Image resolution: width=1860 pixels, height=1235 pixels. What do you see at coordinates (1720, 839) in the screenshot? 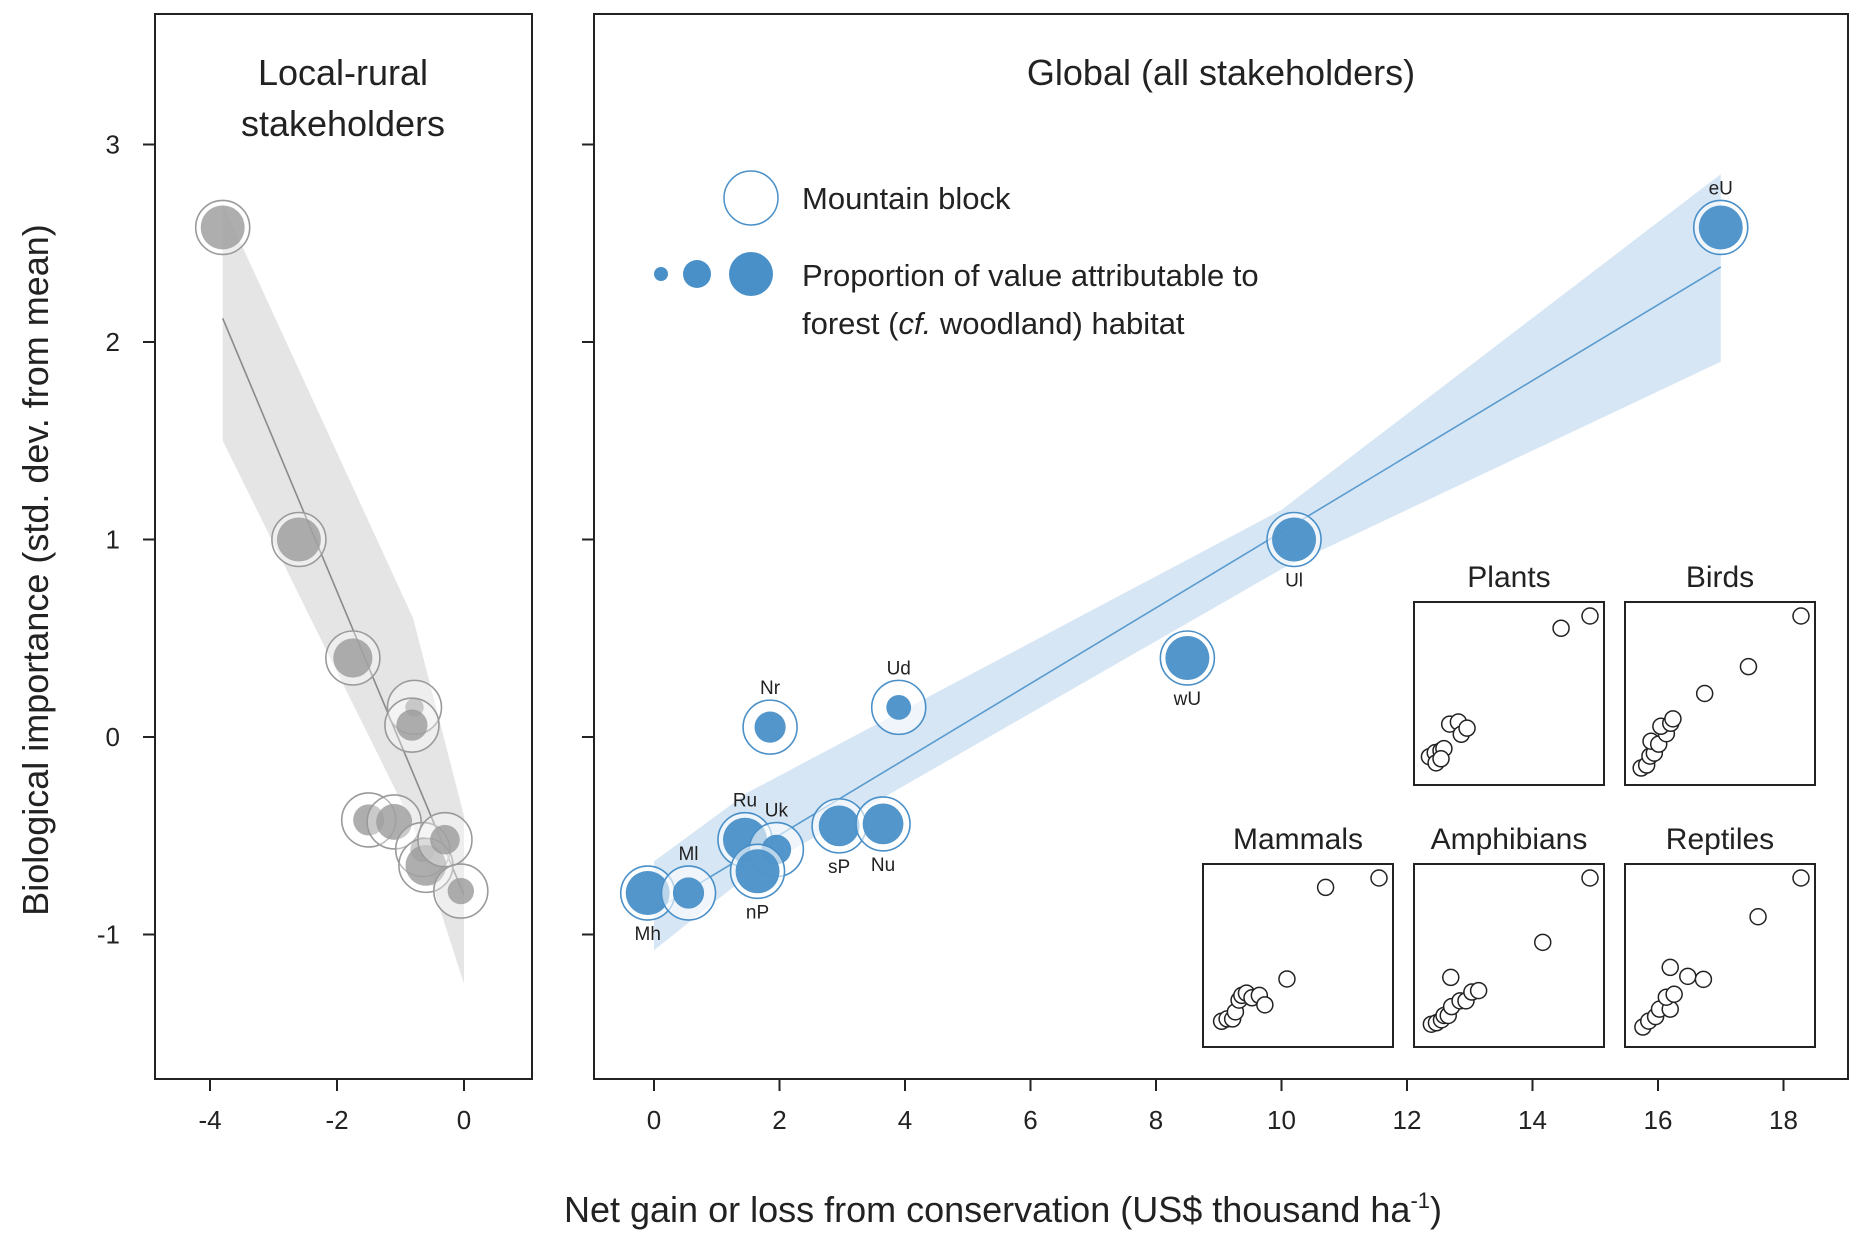
I see `inset-reptiles-title: Reptiles` at bounding box center [1720, 839].